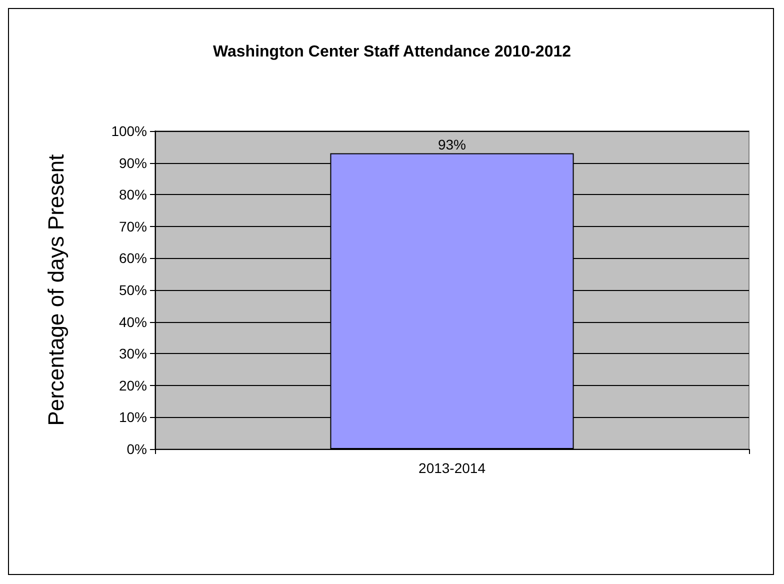 The image size is (784, 584). Describe the element at coordinates (136, 449) in the screenshot. I see `y-tick-label: 0%` at that location.